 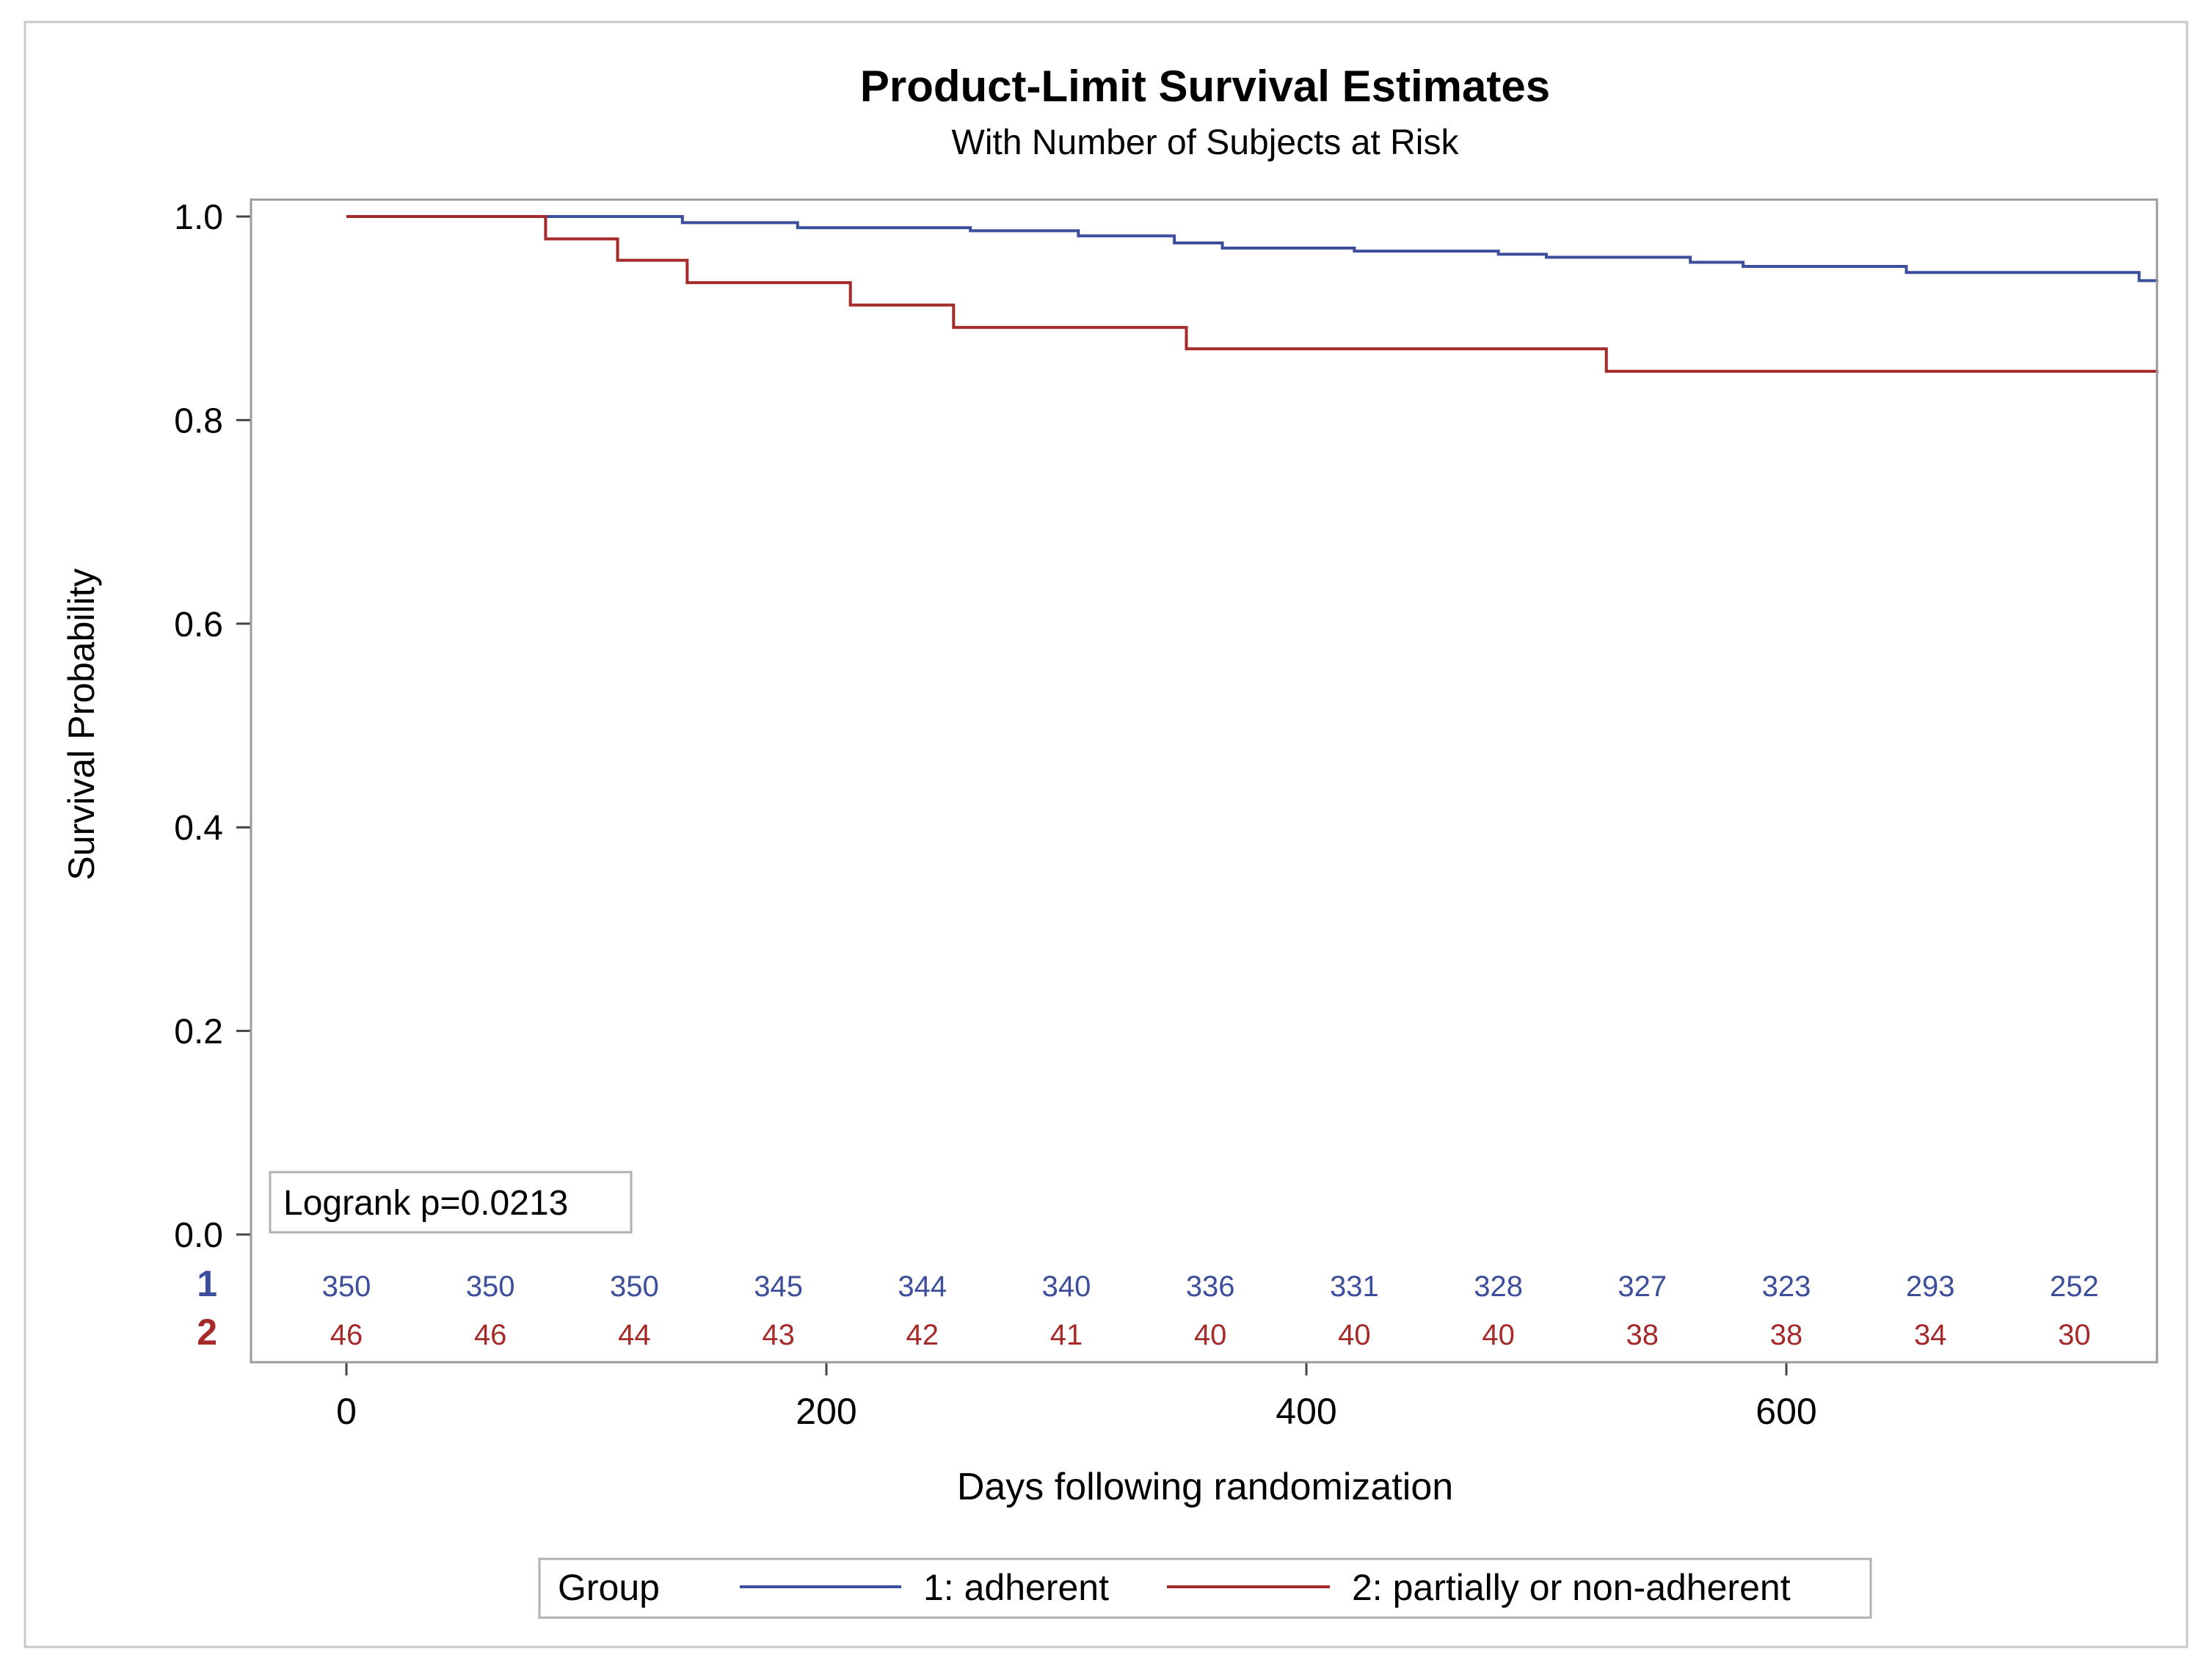 I want to click on y-tick-label: 0.4, so click(x=198, y=828).